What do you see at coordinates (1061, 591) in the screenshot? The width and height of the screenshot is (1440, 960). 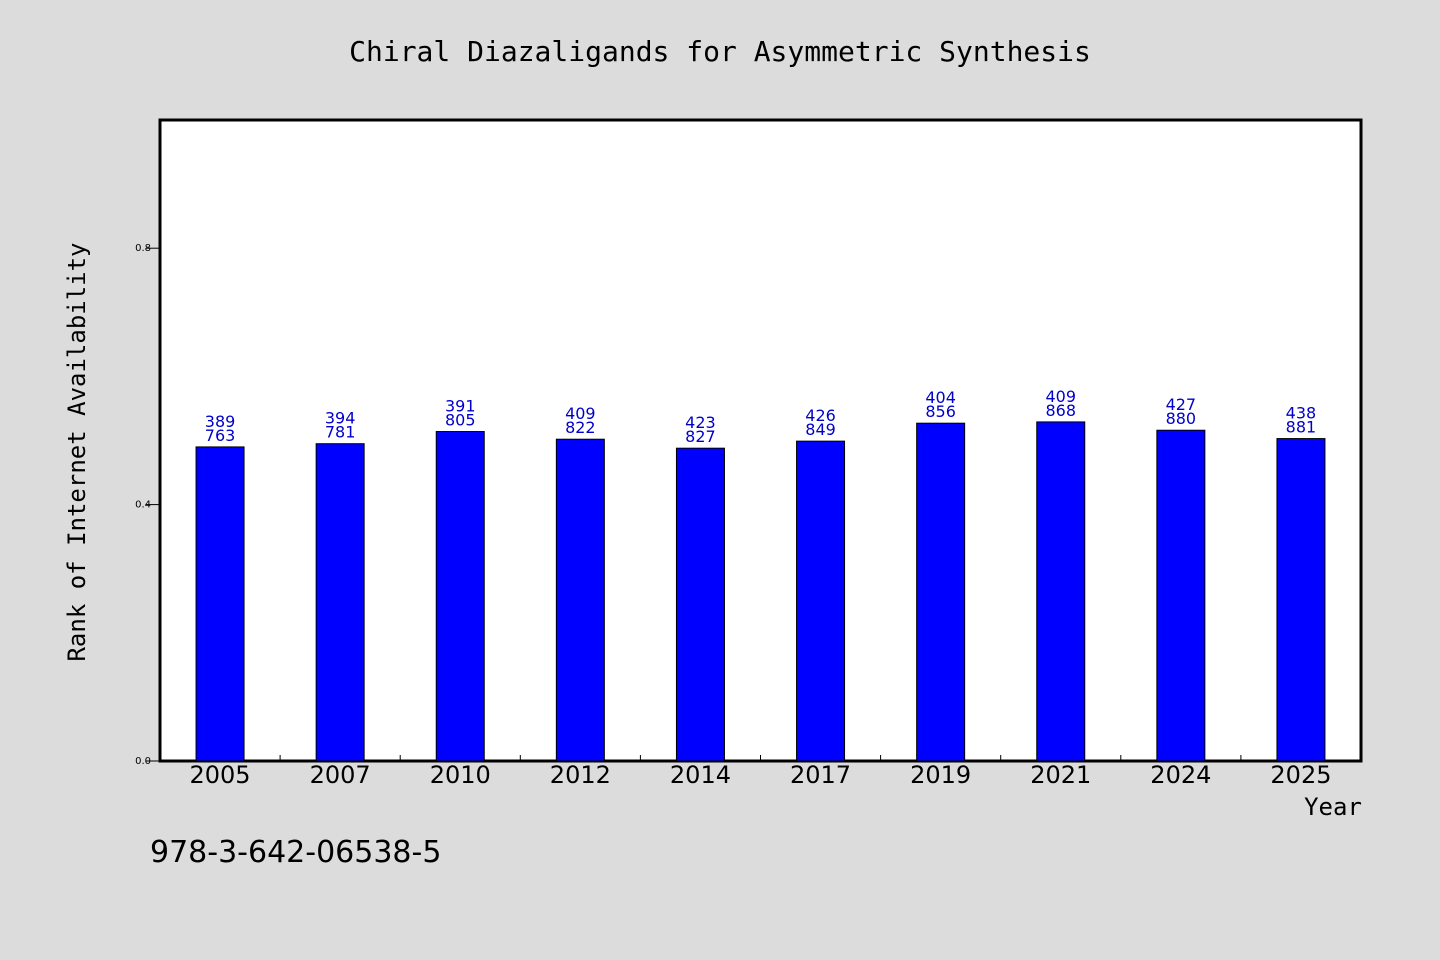 I see `bar-2021` at bounding box center [1061, 591].